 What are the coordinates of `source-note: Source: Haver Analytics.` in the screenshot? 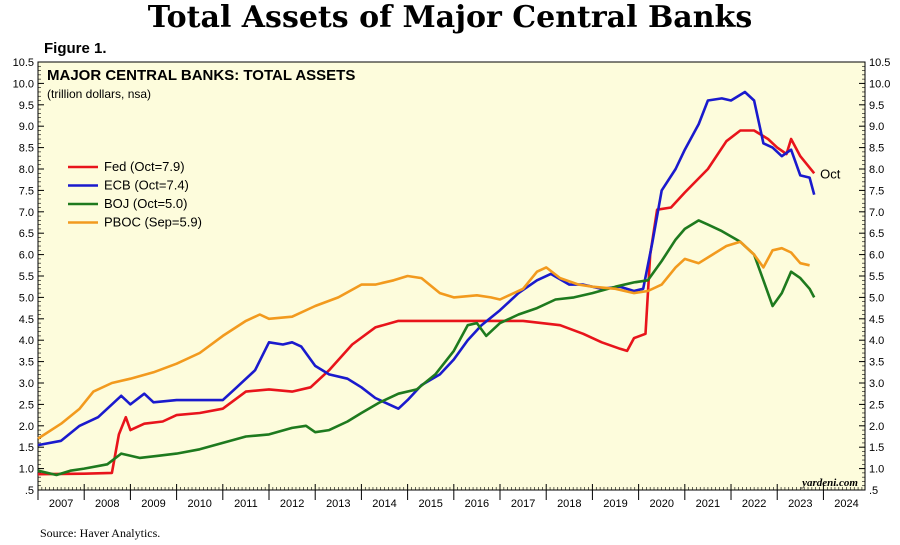 It's located at (100, 533).